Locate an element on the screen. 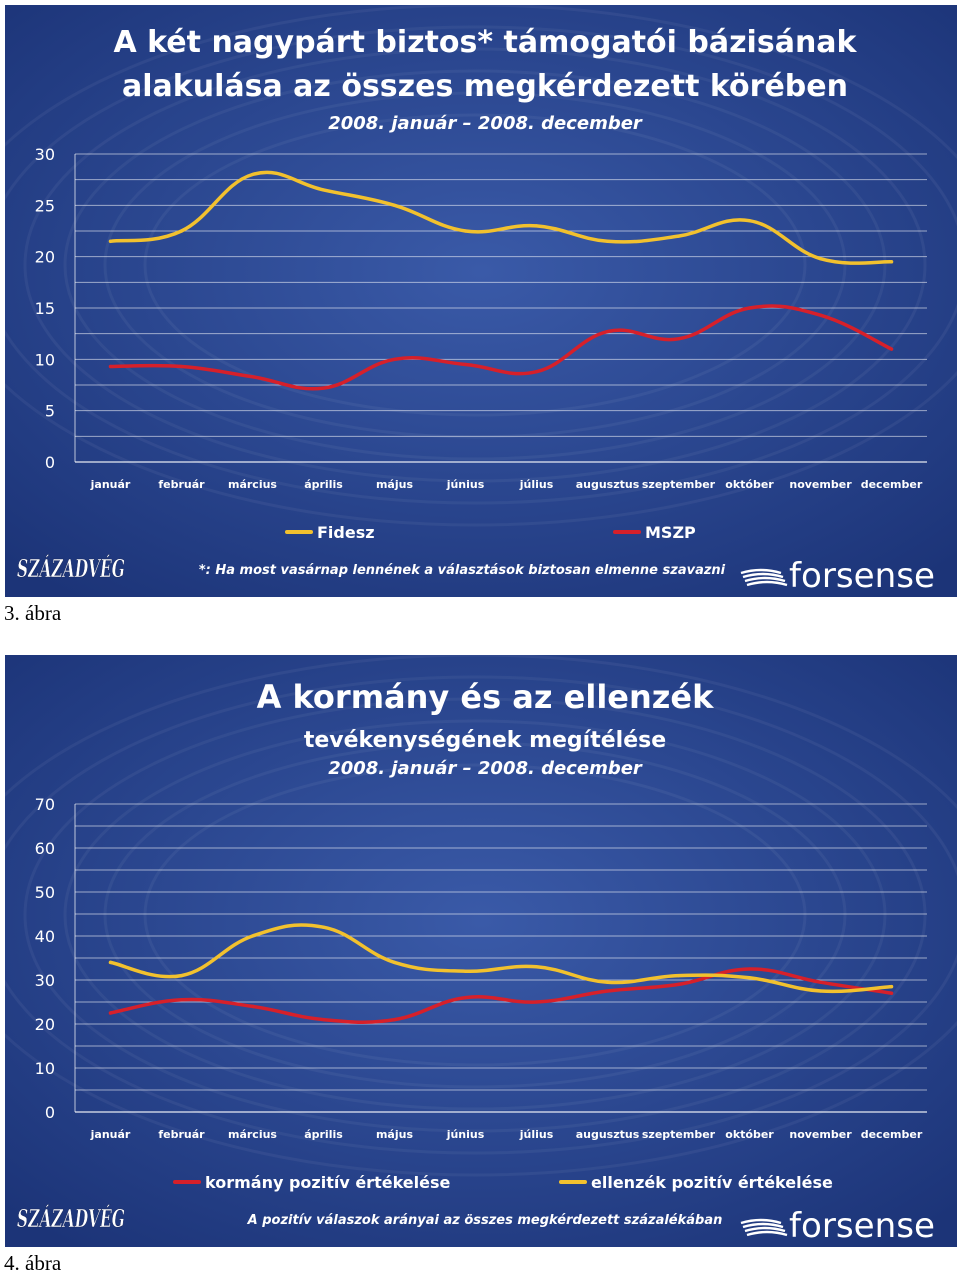  legend-label: Fidesz is located at coordinates (346, 532).